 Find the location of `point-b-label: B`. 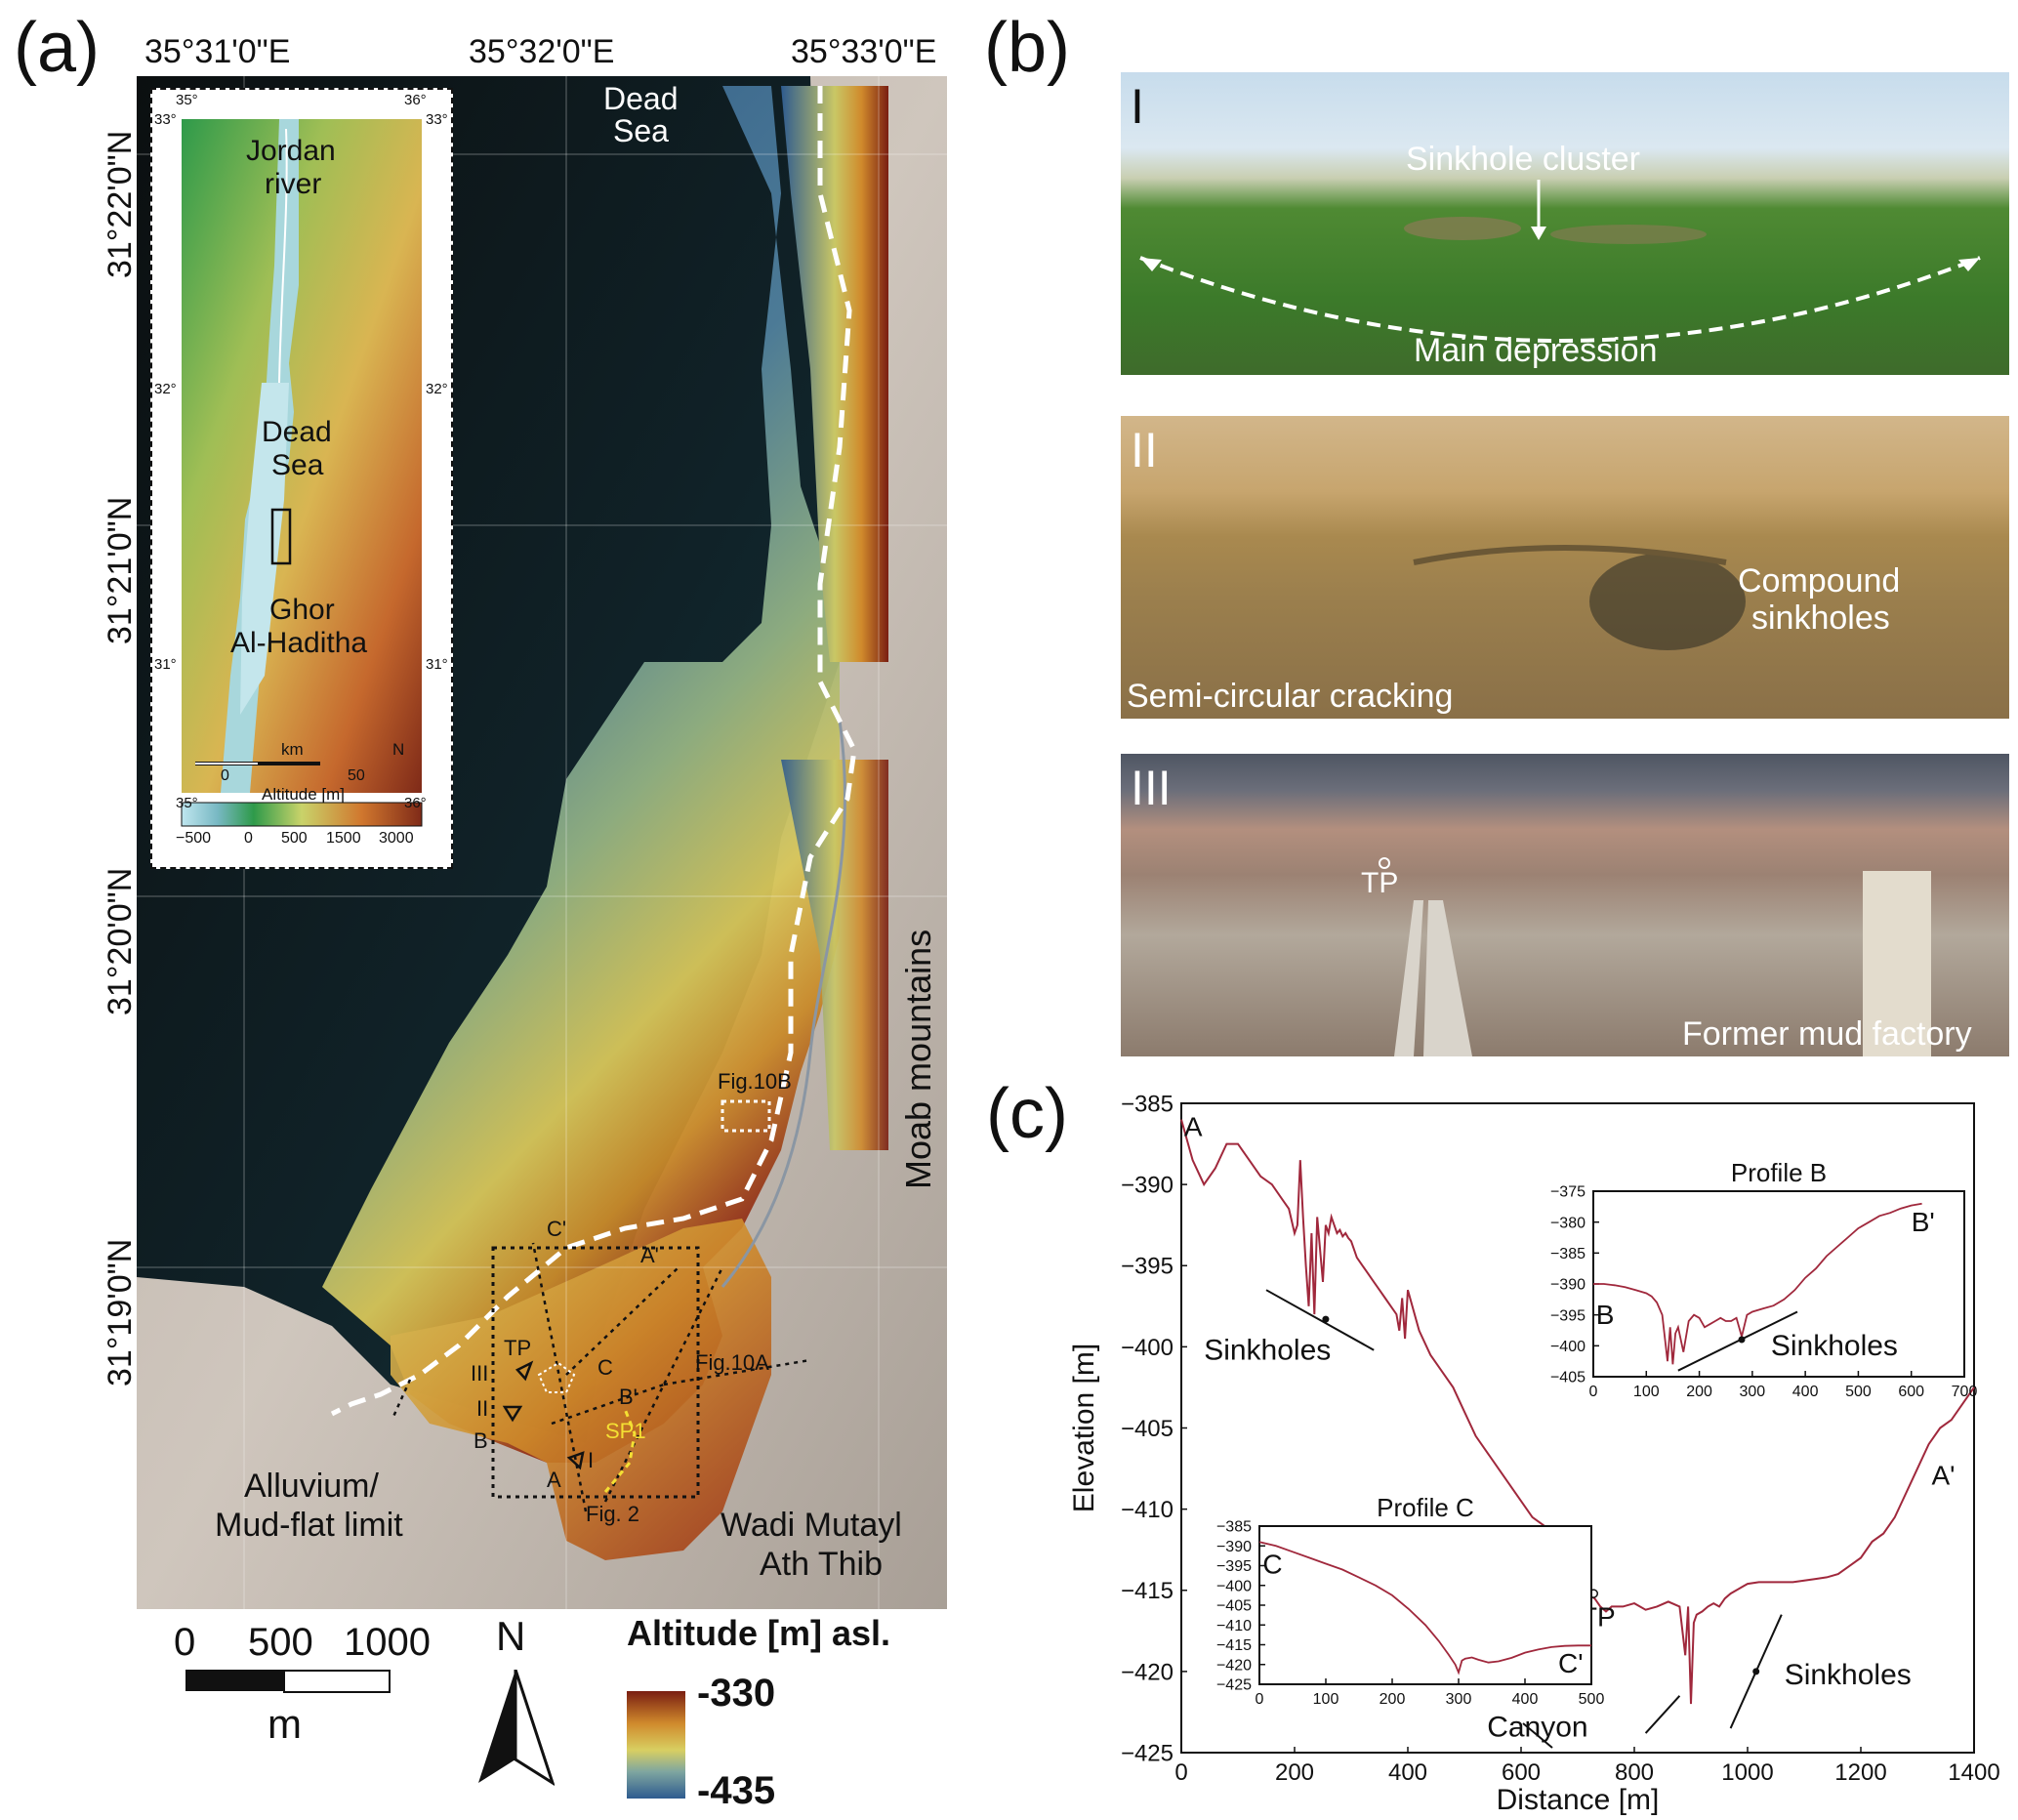

point-b-label: B is located at coordinates (481, 1440).